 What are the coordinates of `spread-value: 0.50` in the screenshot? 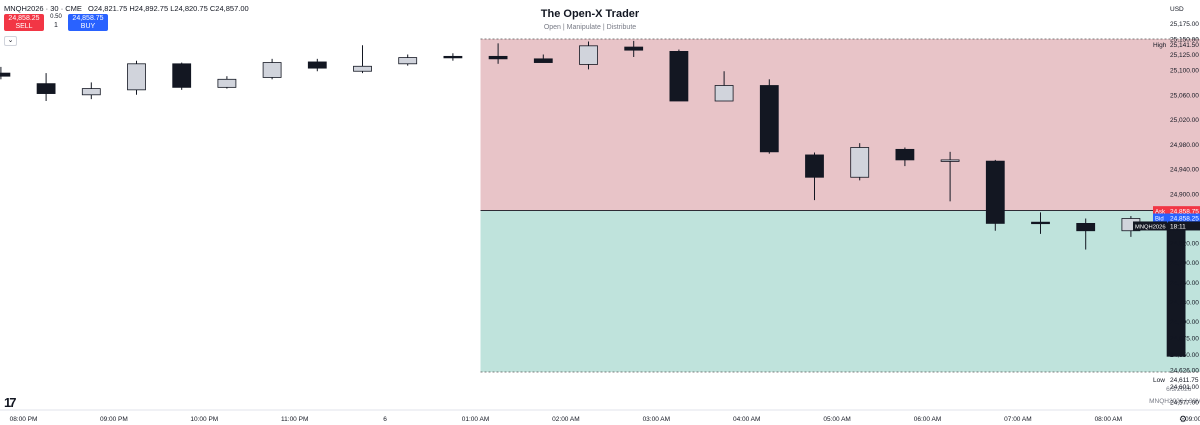 It's located at (56, 17).